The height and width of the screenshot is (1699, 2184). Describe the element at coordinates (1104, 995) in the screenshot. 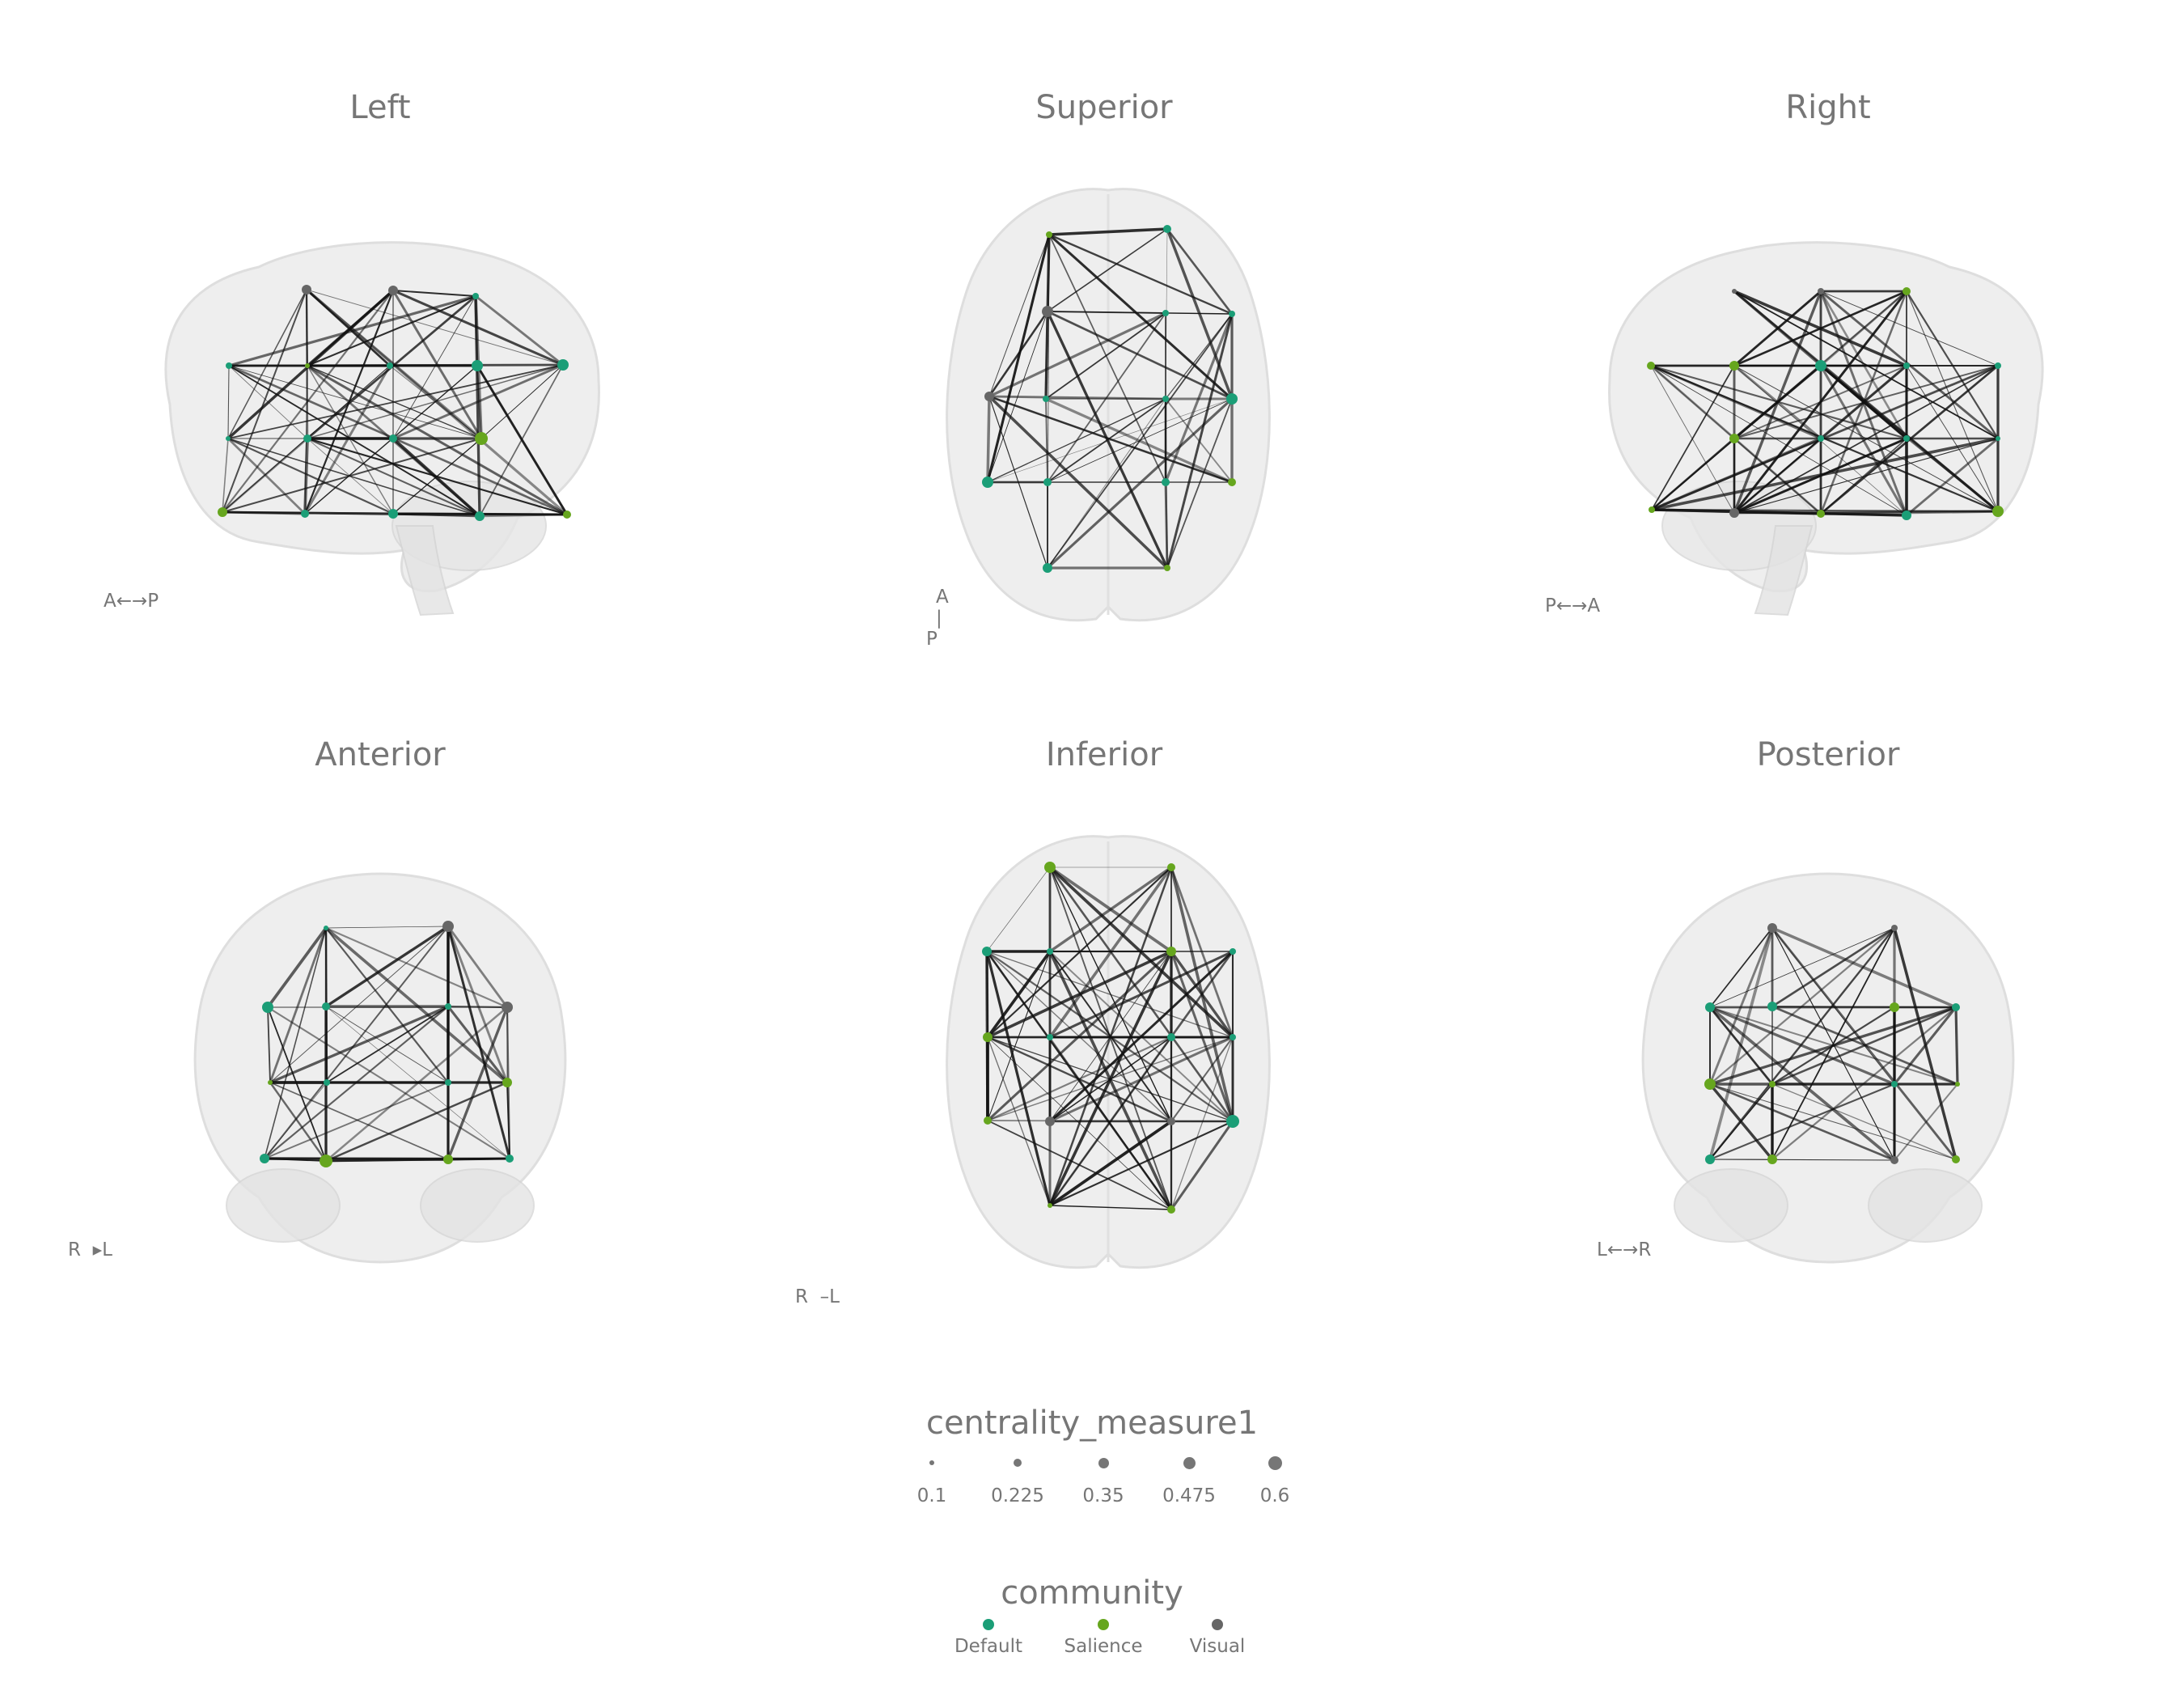

I see `panel-inferior: Inferior R –L` at that location.